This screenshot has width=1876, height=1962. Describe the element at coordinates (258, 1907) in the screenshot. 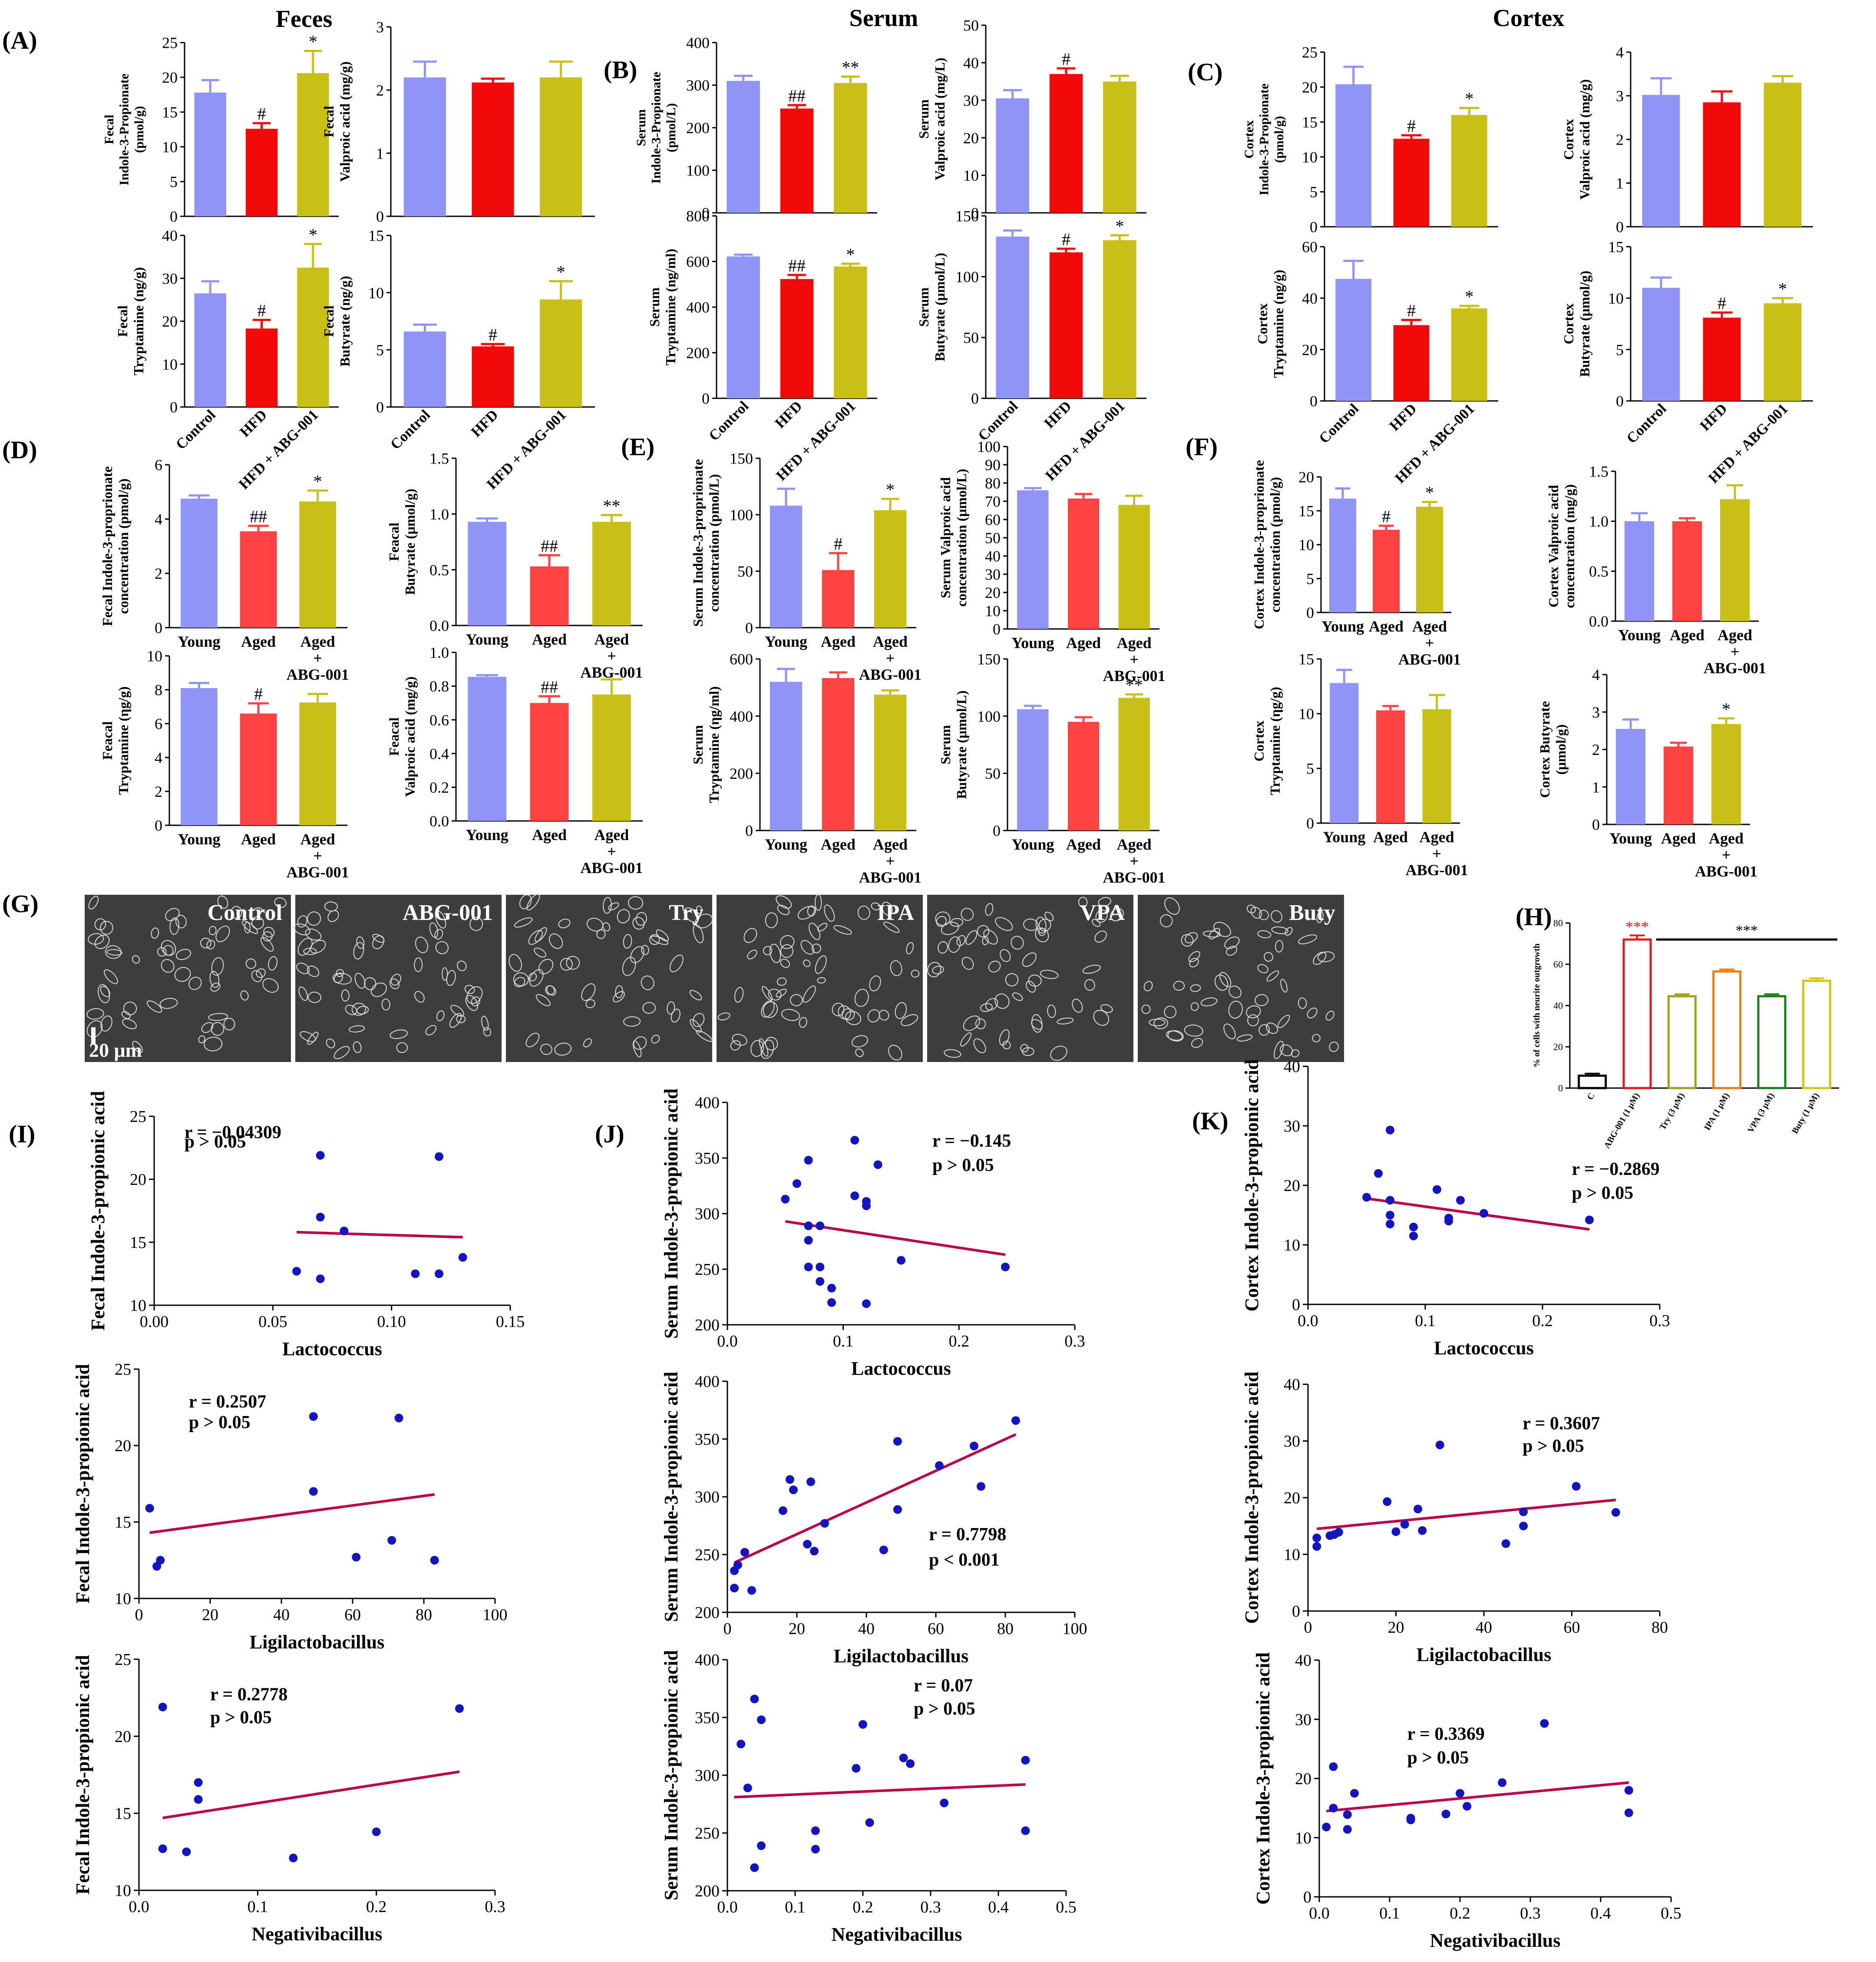

I see `x-tick-label: 0.1` at that location.